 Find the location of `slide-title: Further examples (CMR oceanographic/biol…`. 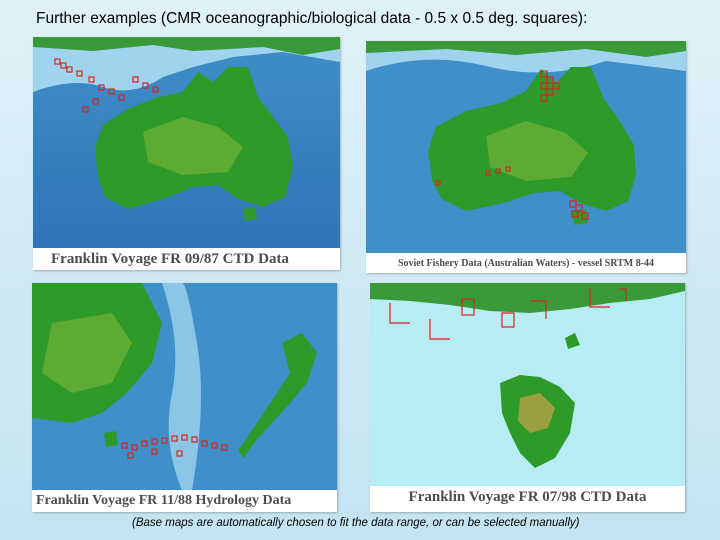

slide-title: Further examples (CMR oceanographic/biol… is located at coordinates (312, 18).